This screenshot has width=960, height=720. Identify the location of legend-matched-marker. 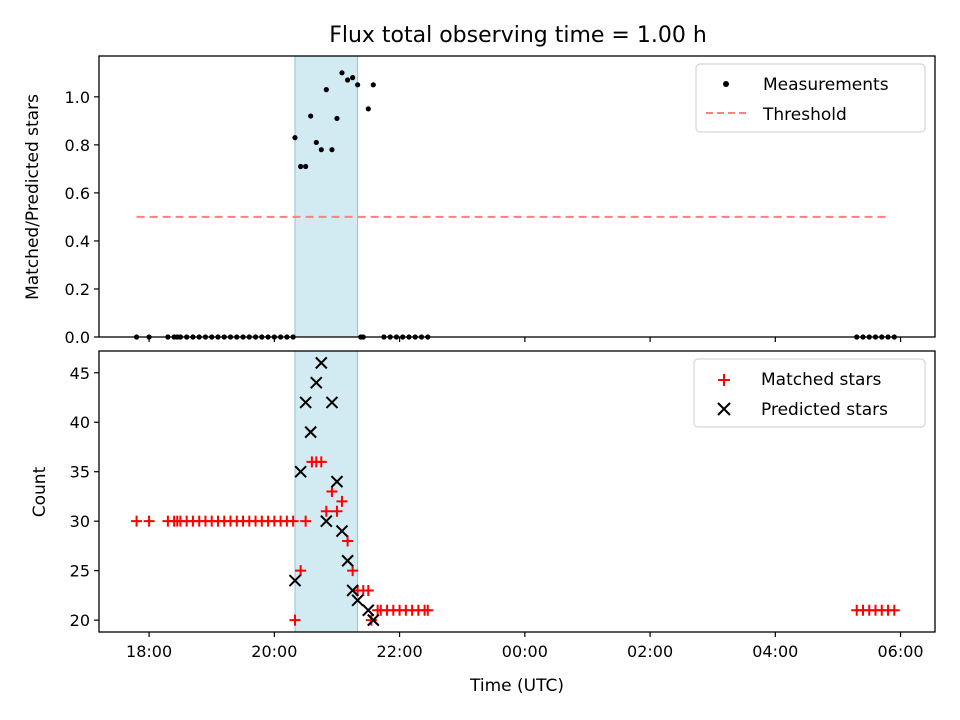
(724, 380).